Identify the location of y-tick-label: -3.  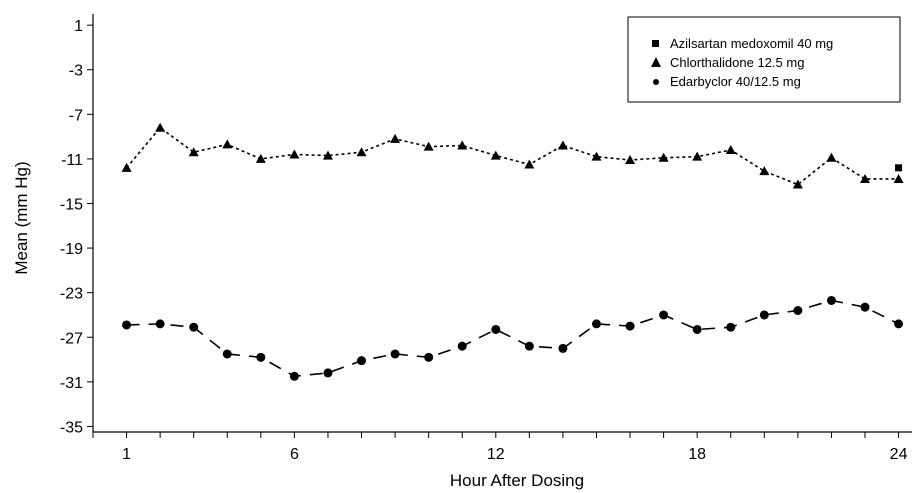
(76, 71).